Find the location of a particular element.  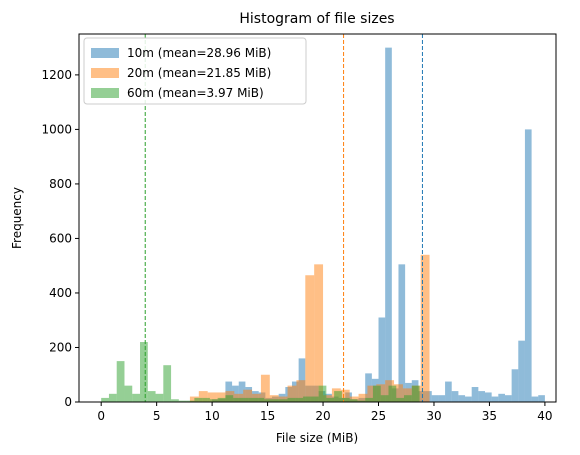

series-1-bars is located at coordinates (309, 328).